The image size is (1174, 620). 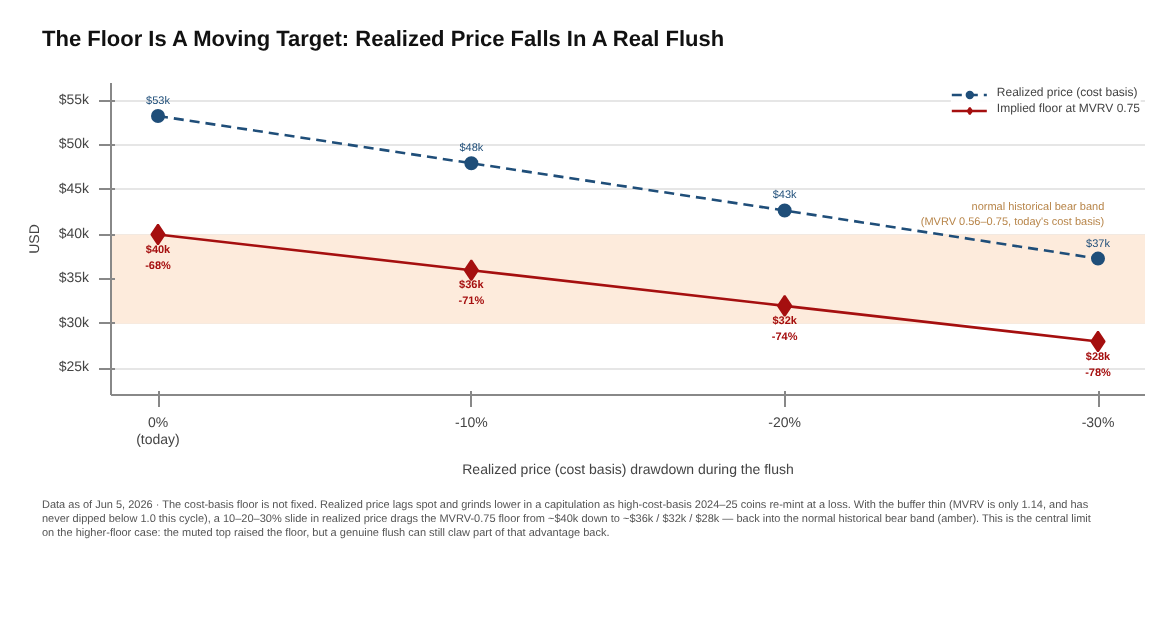 I want to click on chart-title: The Floor Is A Moving Target: Realized Price Falls In A Real Flush, so click(x=383, y=40).